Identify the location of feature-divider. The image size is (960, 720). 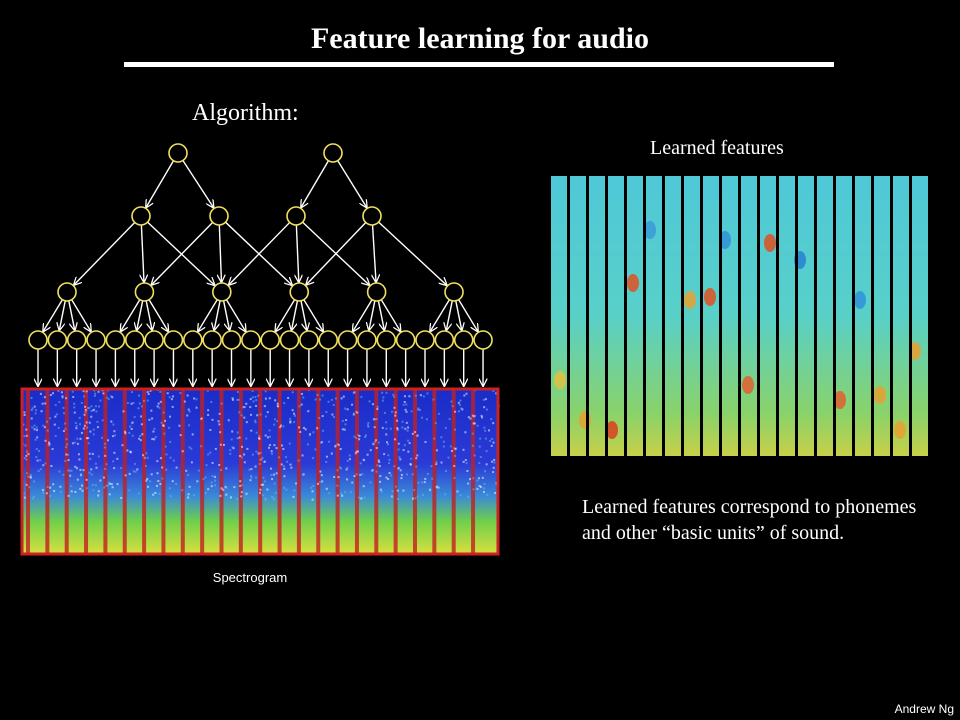
(777, 316).